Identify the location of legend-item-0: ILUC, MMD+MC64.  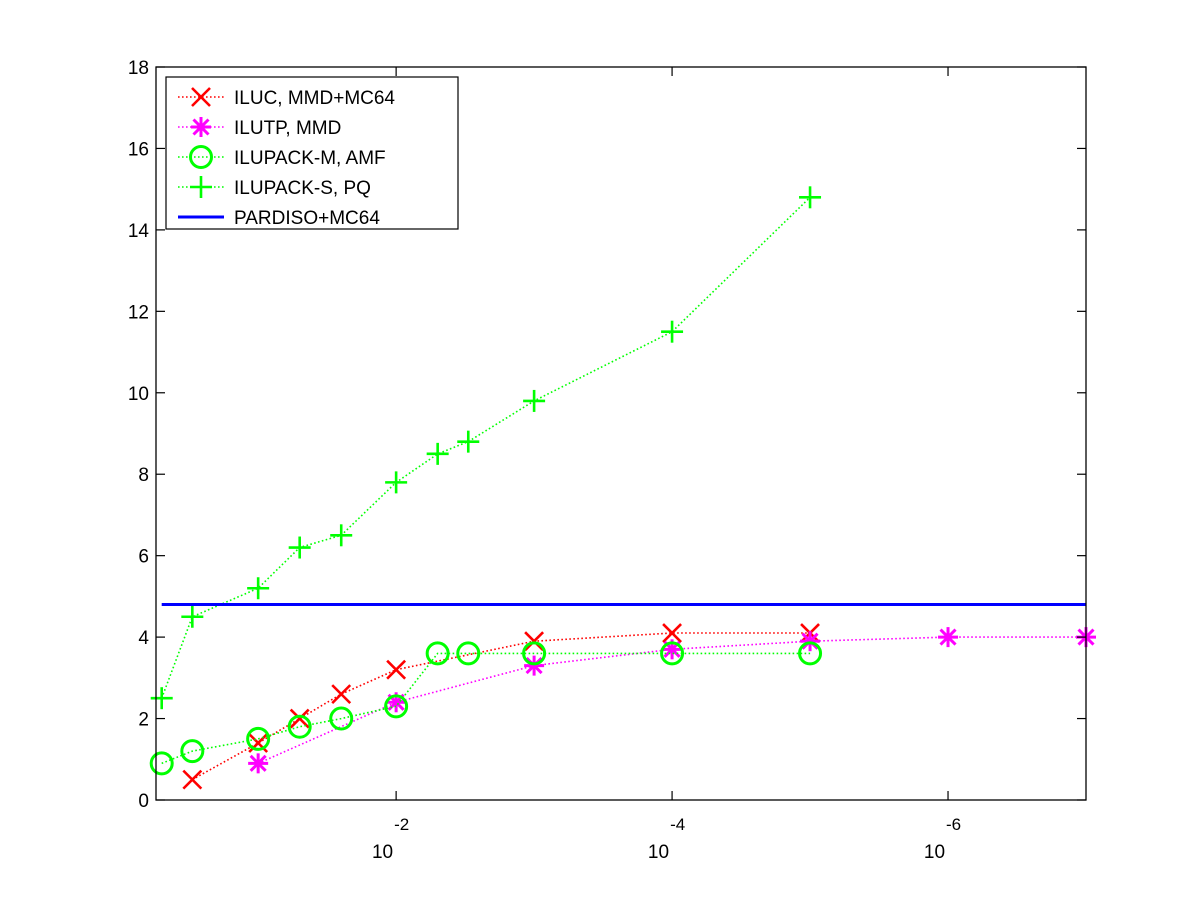
(286, 98).